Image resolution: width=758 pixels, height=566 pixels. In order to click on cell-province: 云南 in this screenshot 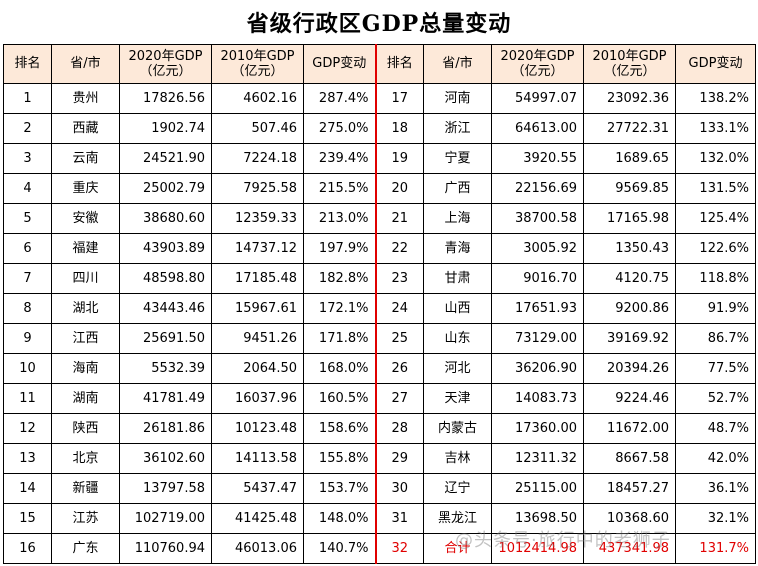, I will do `click(85, 158)`.